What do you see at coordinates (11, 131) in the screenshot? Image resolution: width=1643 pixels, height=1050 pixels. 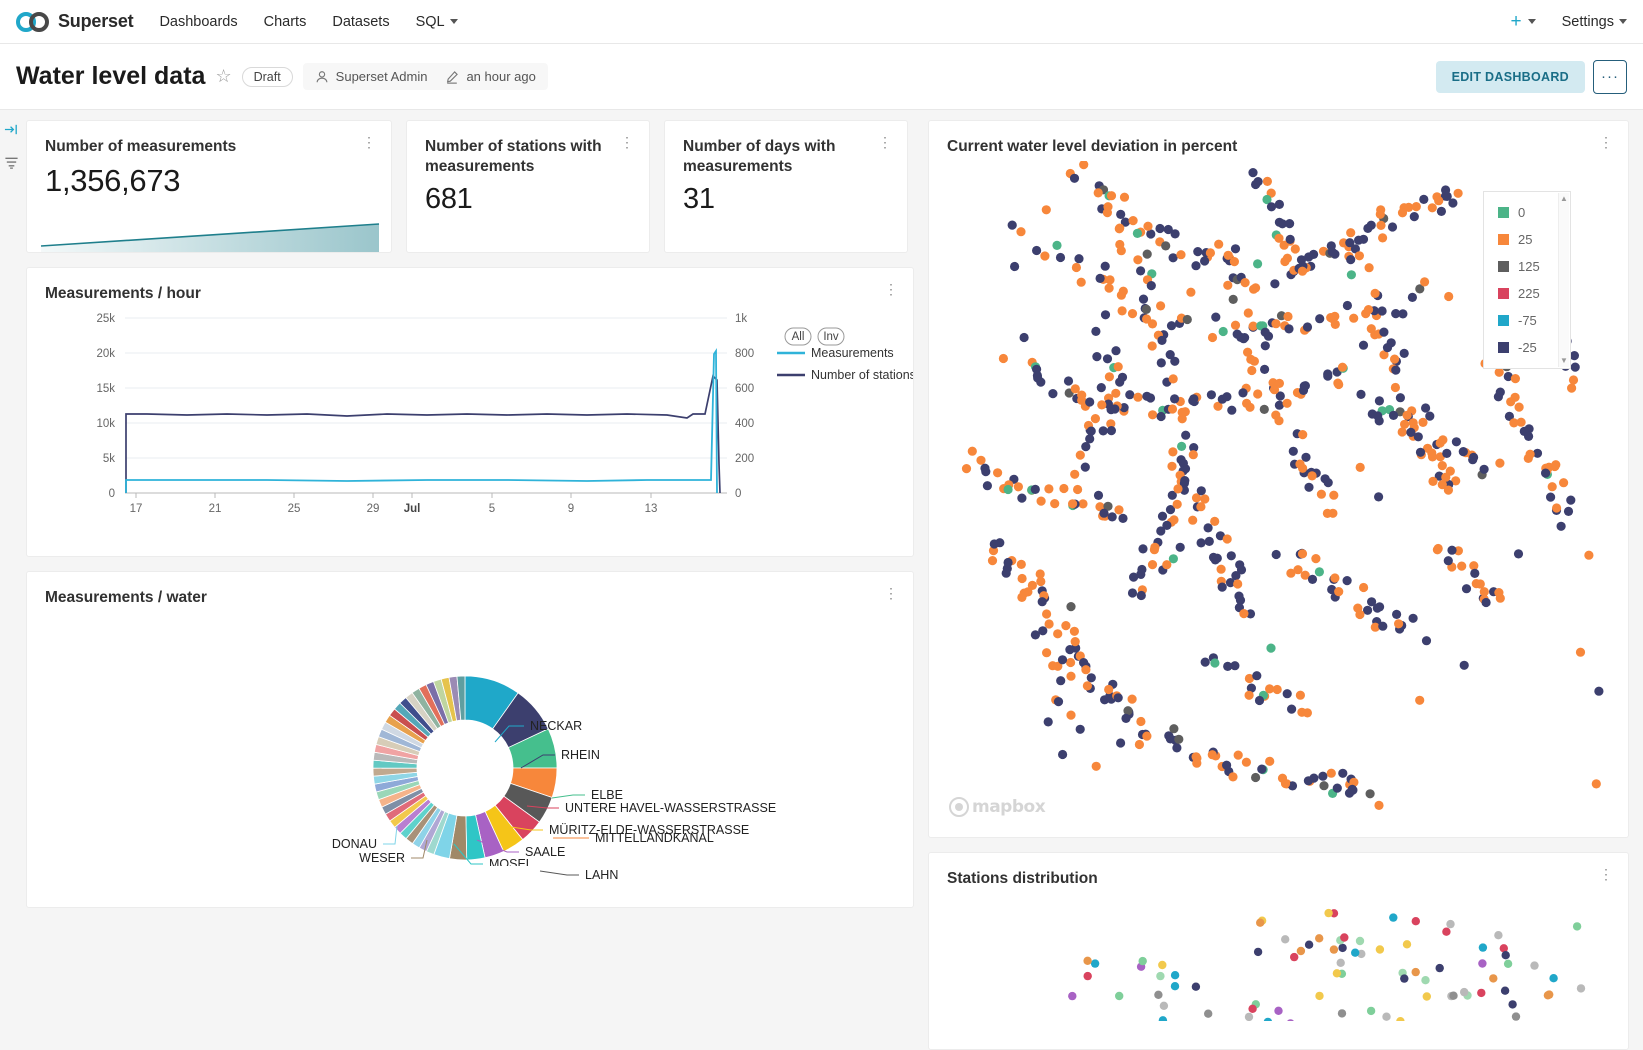 I see `expand-panel-icon` at bounding box center [11, 131].